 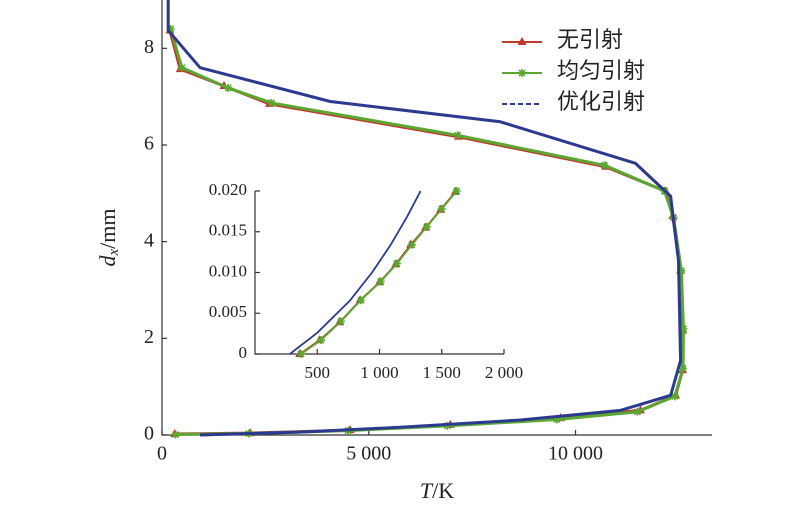 What do you see at coordinates (162, 454) in the screenshot?
I see `x-tick-label: 0` at bounding box center [162, 454].